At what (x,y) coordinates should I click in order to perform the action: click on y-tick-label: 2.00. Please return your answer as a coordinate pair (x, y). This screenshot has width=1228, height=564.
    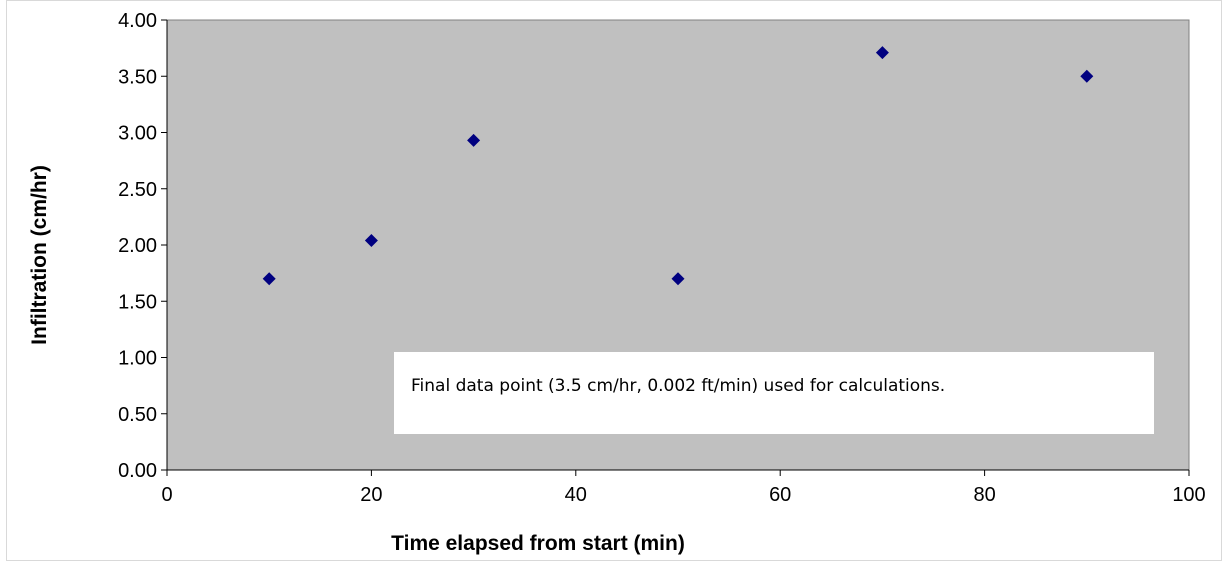
    Looking at the image, I should click on (137, 246).